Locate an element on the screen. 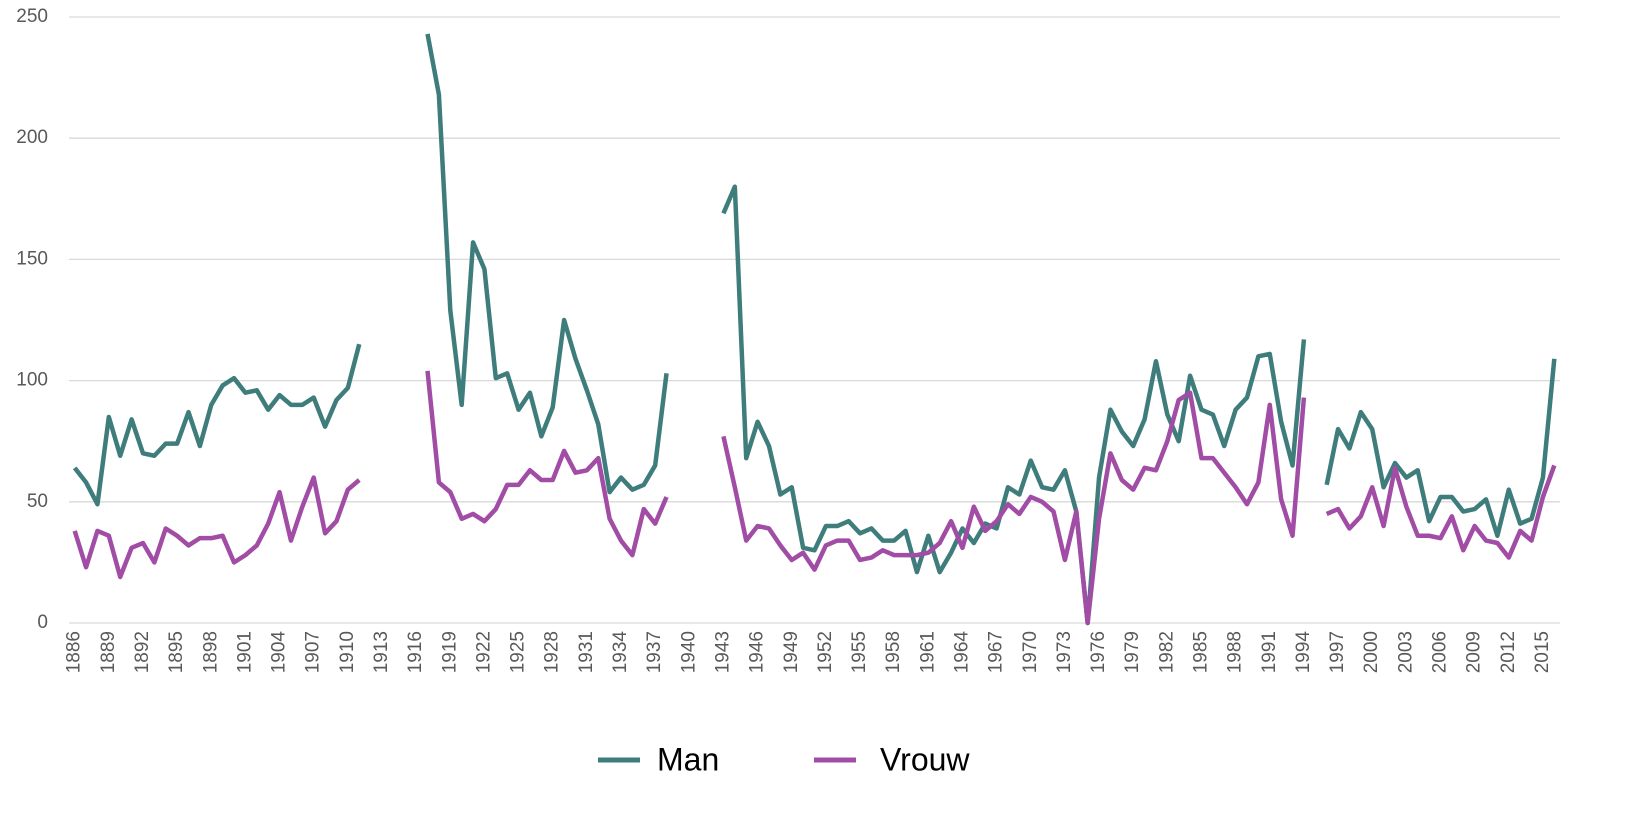 Image resolution: width=1649 pixels, height=821 pixels. x-tick-label: 1898 is located at coordinates (210, 652).